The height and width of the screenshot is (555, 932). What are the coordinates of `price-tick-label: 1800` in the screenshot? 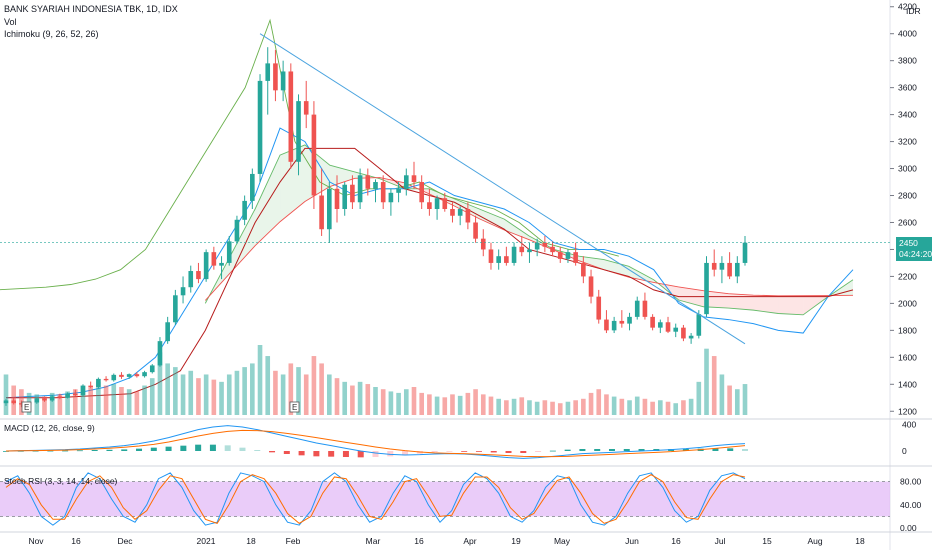 It's located at (907, 330).